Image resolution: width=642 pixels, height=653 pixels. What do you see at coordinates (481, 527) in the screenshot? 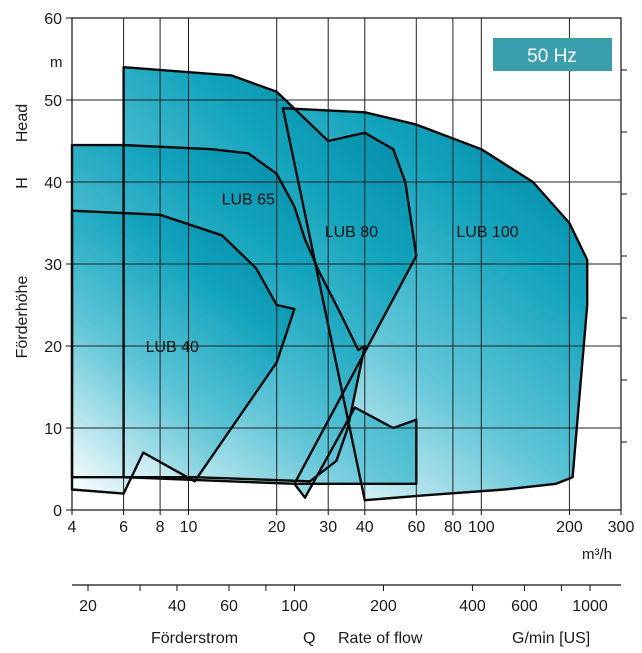
I see `x-tick-label: 100` at bounding box center [481, 527].